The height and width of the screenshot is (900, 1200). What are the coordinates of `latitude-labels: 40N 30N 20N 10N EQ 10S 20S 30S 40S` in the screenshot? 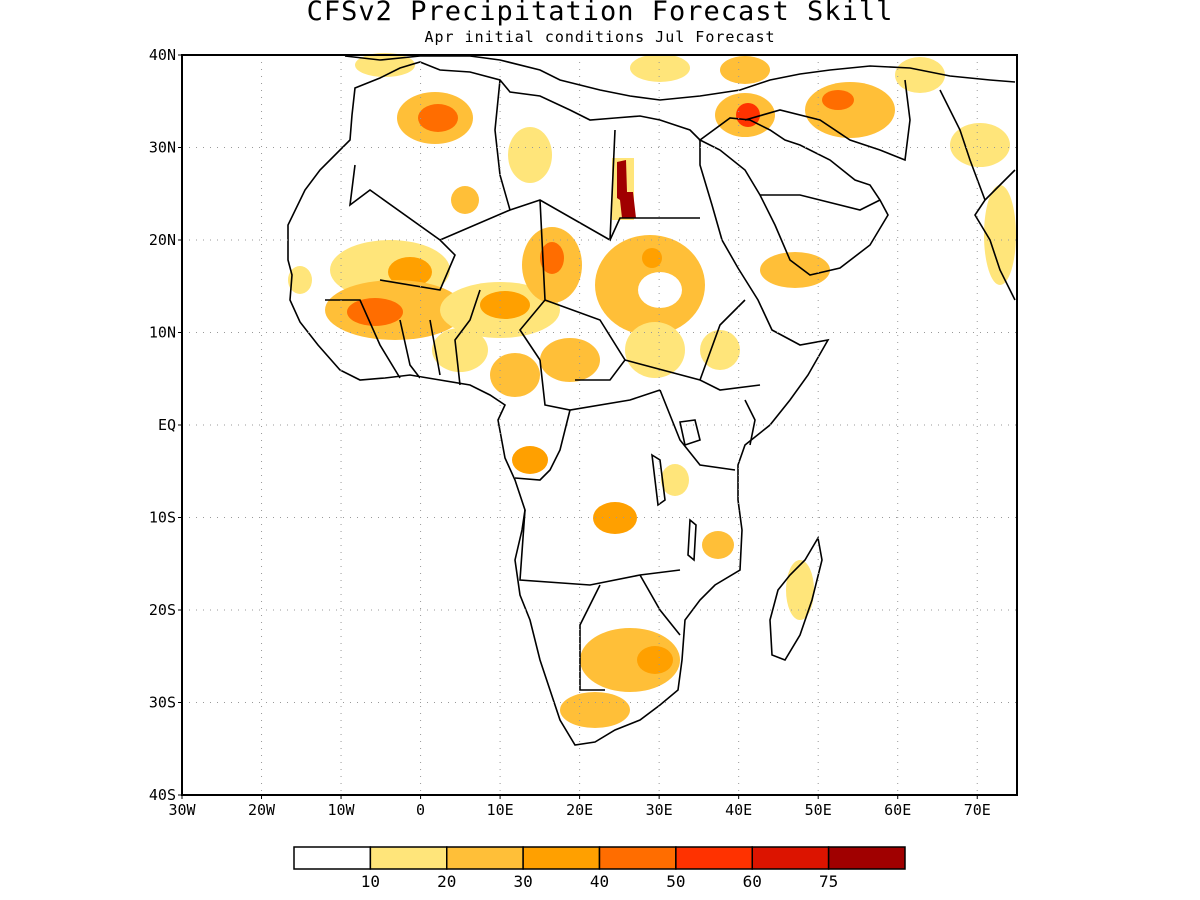 It's located at (165, 425).